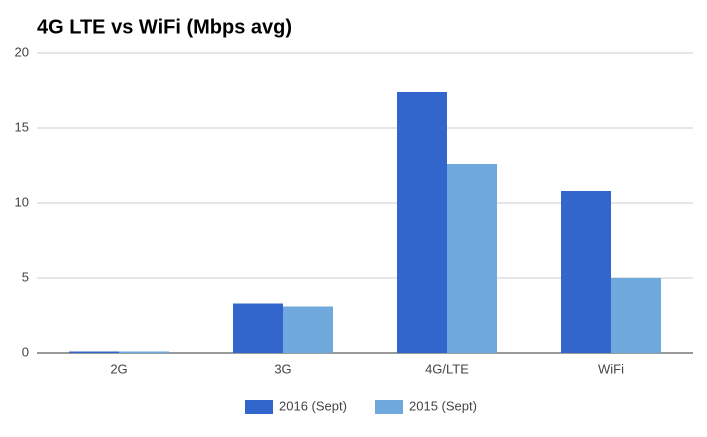  What do you see at coordinates (118, 368) in the screenshot?
I see `x-tick-label: 2G` at bounding box center [118, 368].